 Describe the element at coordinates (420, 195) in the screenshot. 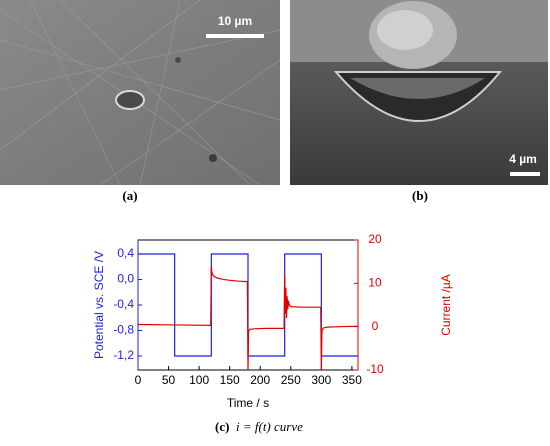

I see `panel-label: (b)` at that location.